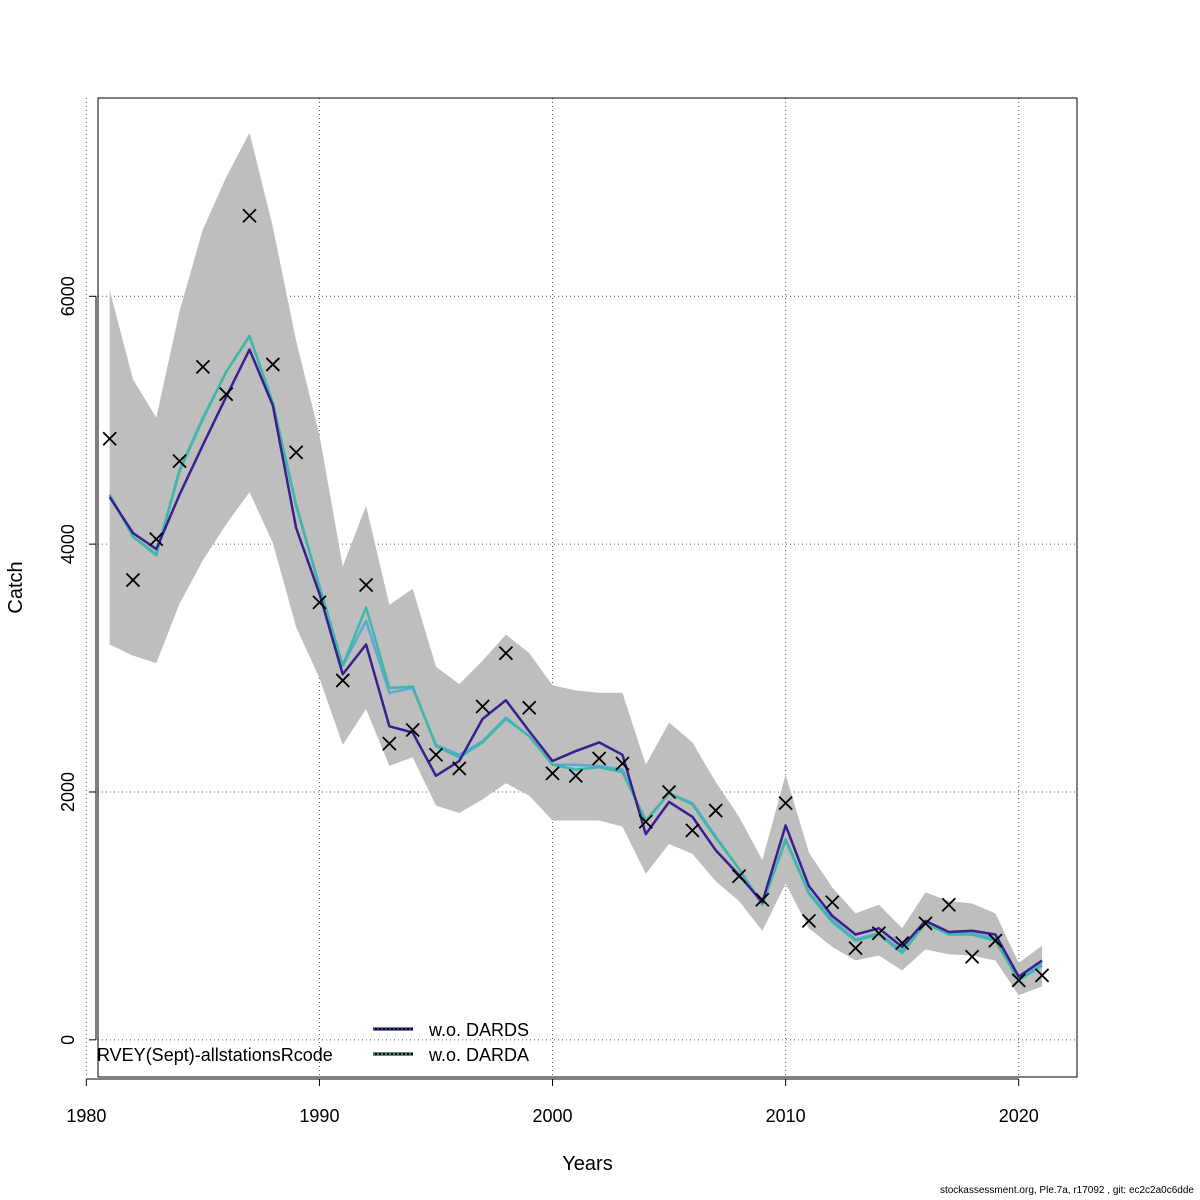 The image size is (1200, 1200). Describe the element at coordinates (16, 587) in the screenshot. I see `y-axis-title: Catch` at that location.